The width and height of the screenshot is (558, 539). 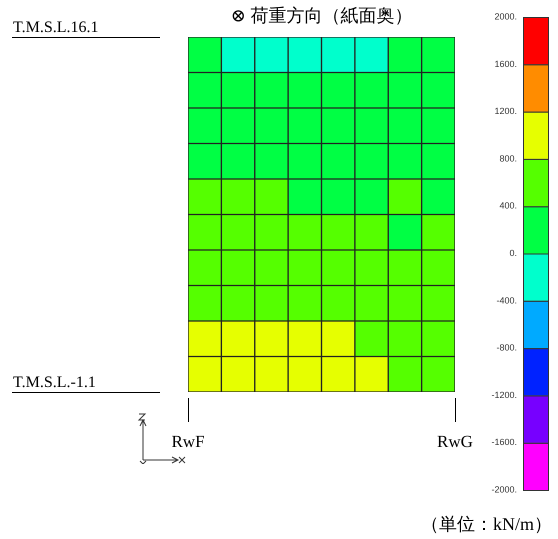 What do you see at coordinates (504, 442) in the screenshot?
I see `color-bar-label: -1600.` at bounding box center [504, 442].